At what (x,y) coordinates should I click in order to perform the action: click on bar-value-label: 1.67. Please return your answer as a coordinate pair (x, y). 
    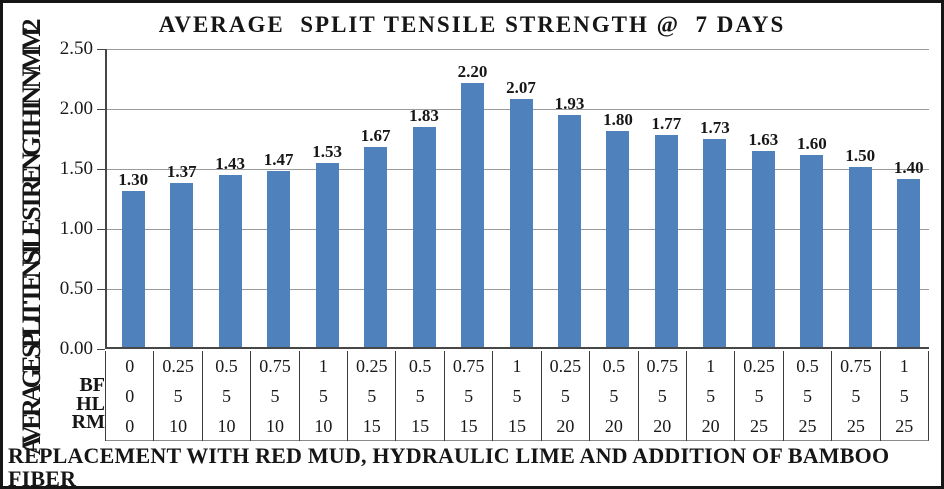
    Looking at the image, I should click on (375, 135).